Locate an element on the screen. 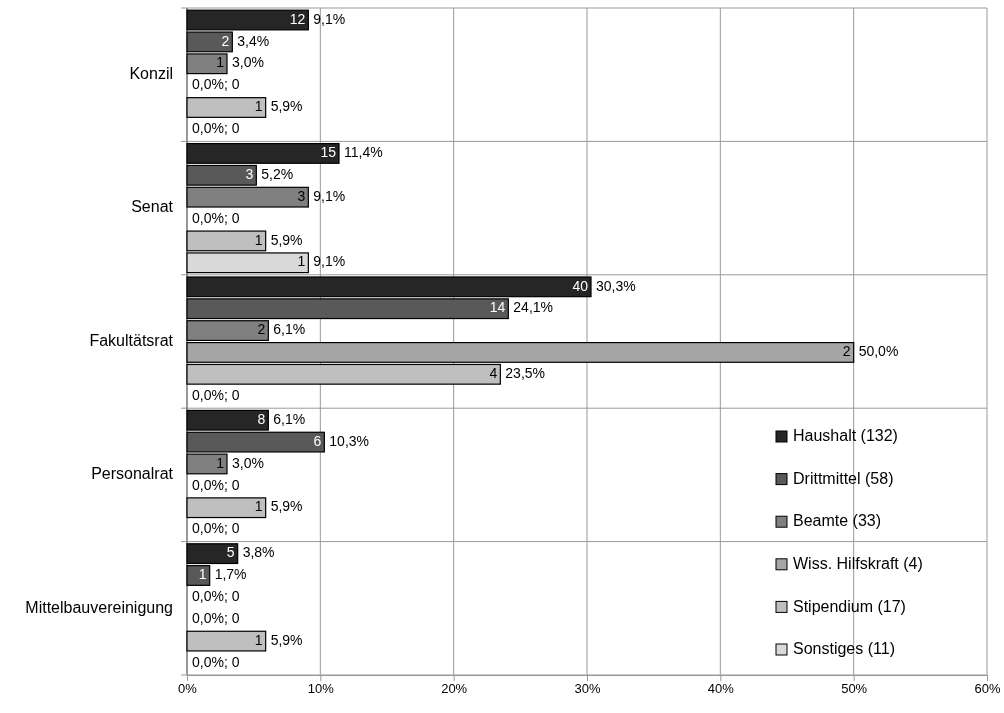  text: 24,1% is located at coordinates (533, 307).